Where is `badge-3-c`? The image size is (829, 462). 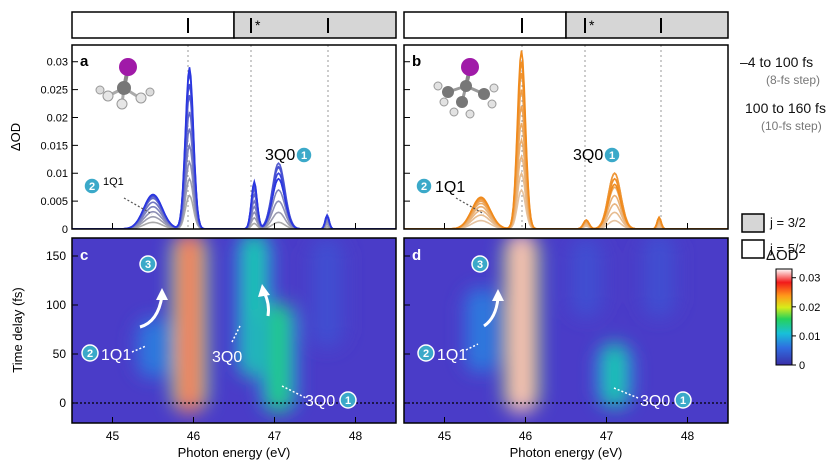 badge-3-c is located at coordinates (148, 264).